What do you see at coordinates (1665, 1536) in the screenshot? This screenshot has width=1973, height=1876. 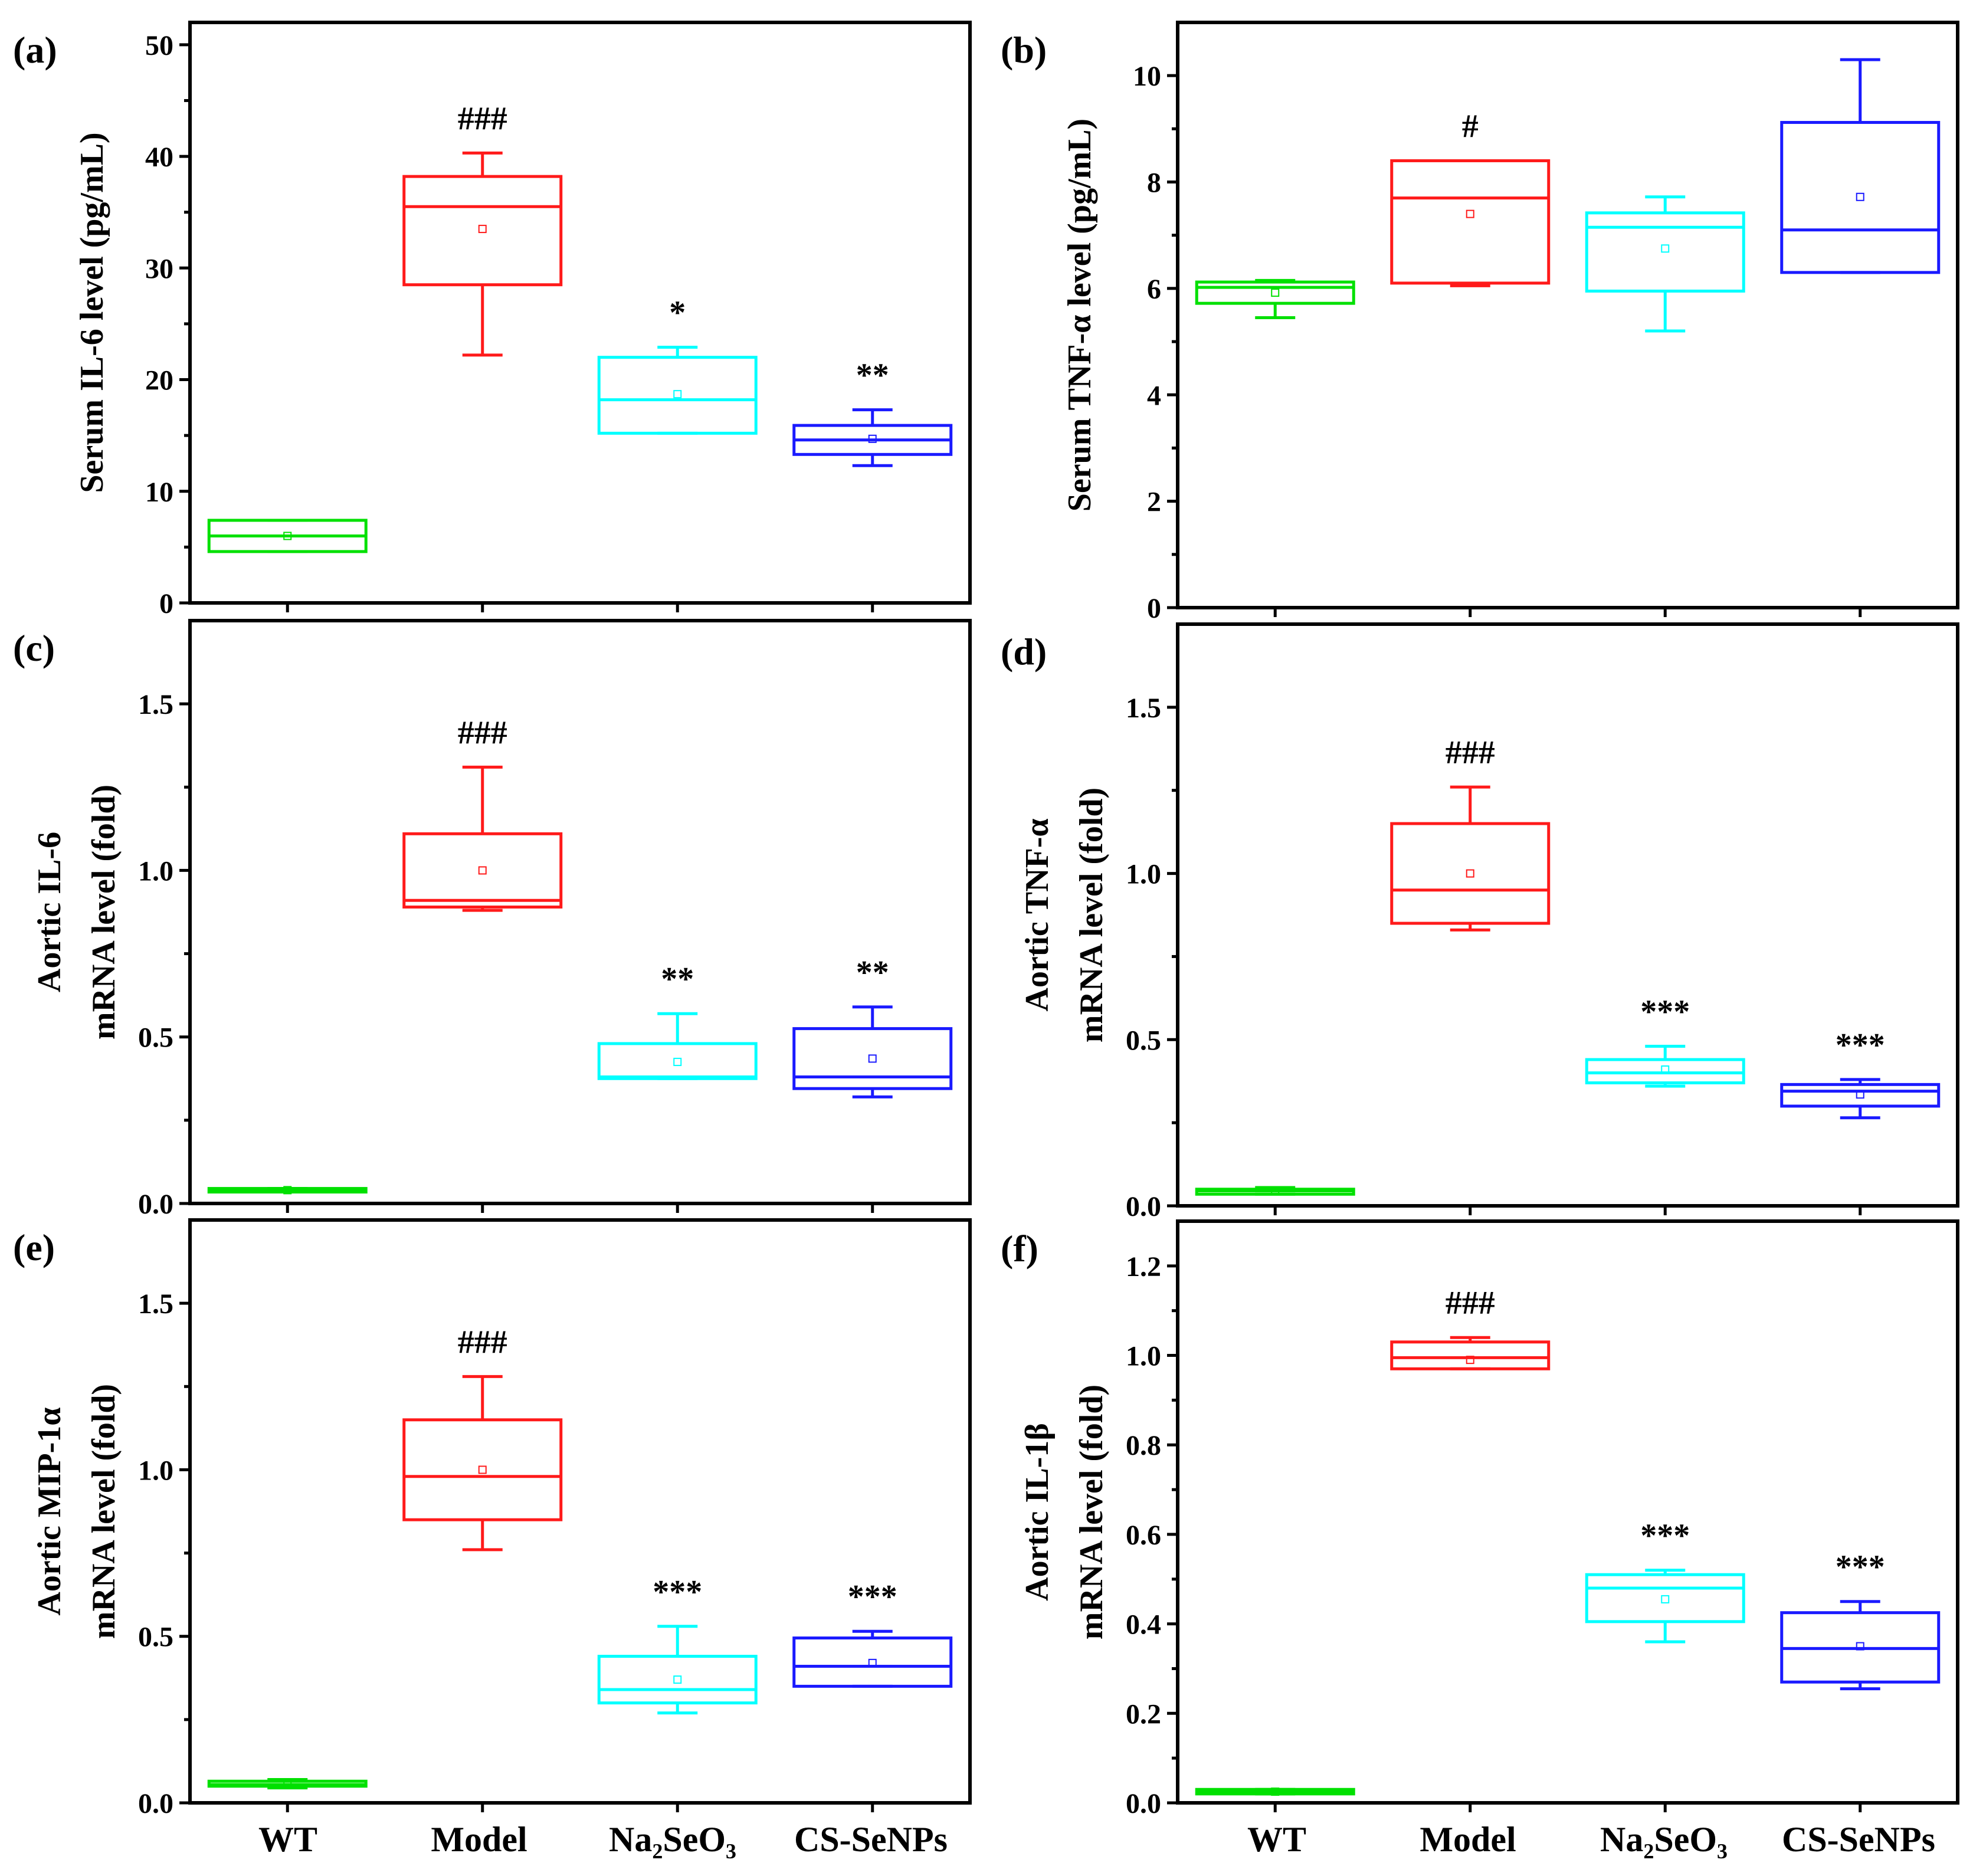 I see `panel-f-significance-2: ***` at bounding box center [1665, 1536].